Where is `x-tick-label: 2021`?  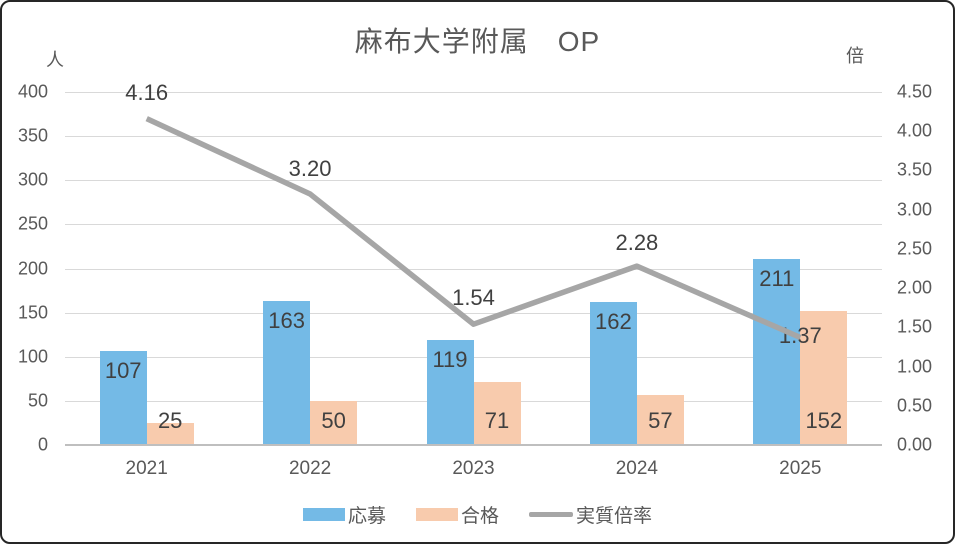
x-tick-label: 2021 is located at coordinates (146, 468).